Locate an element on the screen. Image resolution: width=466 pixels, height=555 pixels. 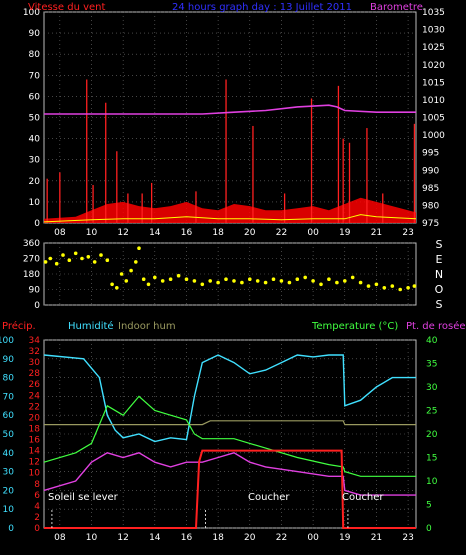
direction-letter: S is located at coordinates (439, 244).